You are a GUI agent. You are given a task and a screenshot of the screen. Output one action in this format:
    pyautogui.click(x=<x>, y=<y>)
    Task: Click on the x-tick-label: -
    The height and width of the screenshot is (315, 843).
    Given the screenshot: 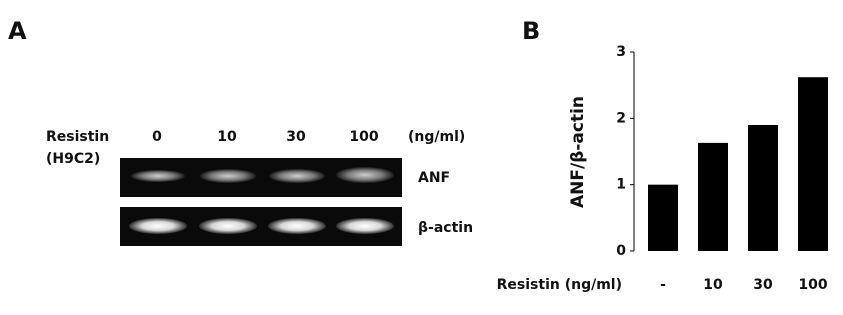 What is the action you would take?
    pyautogui.click(x=663, y=285)
    